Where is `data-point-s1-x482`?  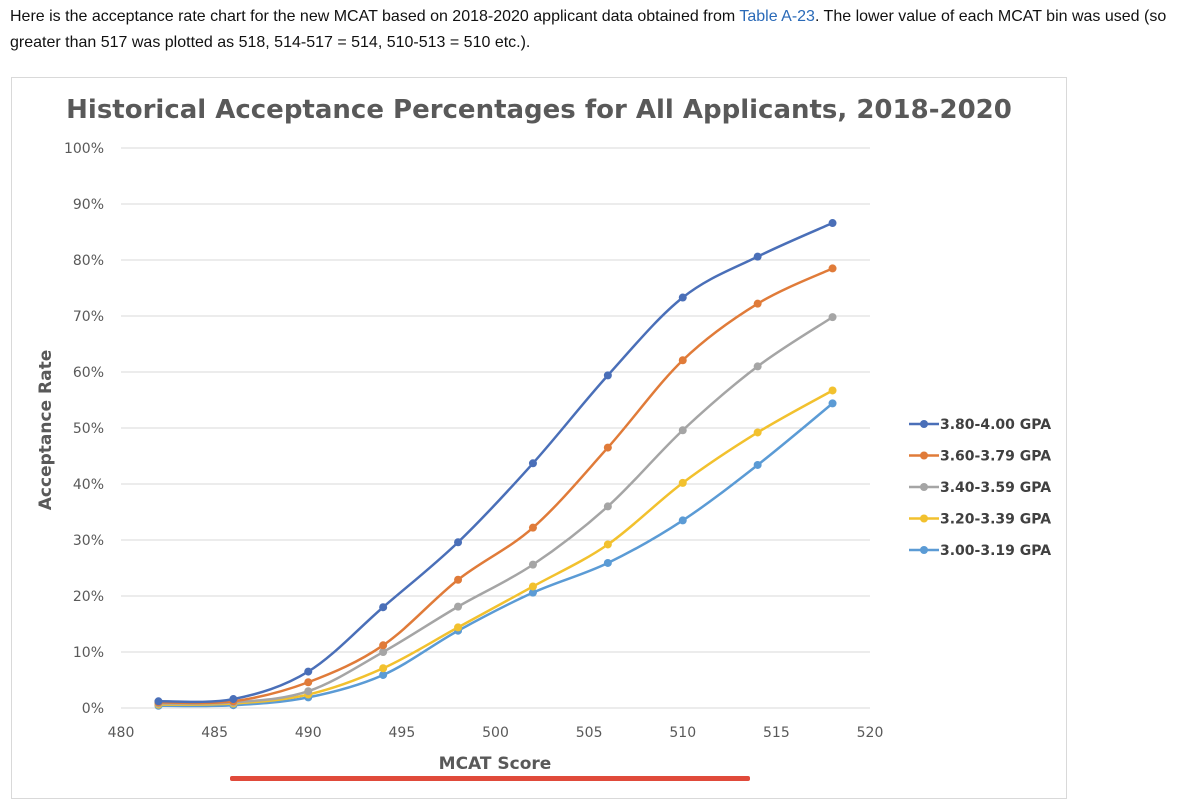 data-point-s1-x482 is located at coordinates (158, 701).